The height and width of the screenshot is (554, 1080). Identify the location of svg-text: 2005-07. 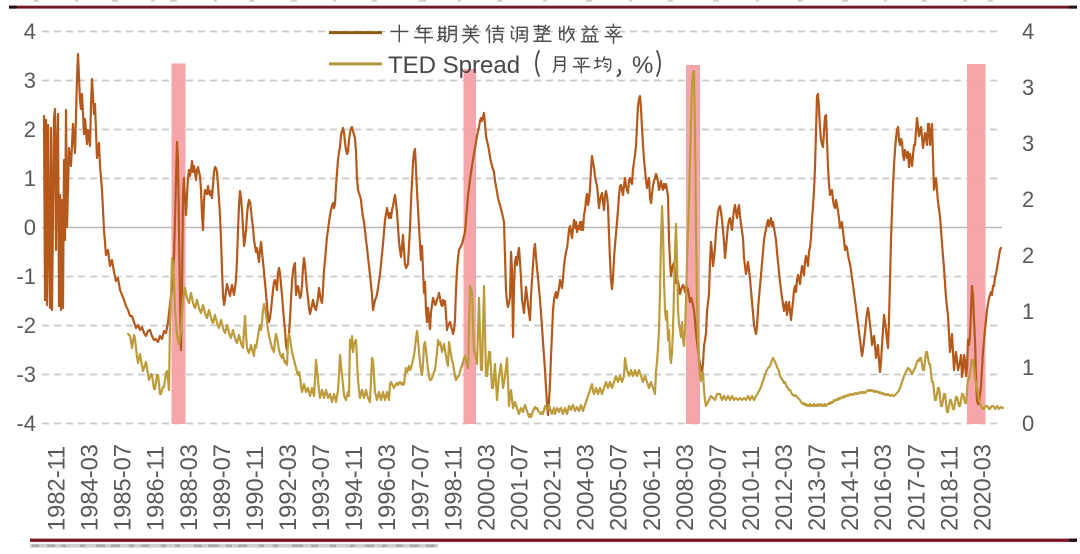
(620, 487).